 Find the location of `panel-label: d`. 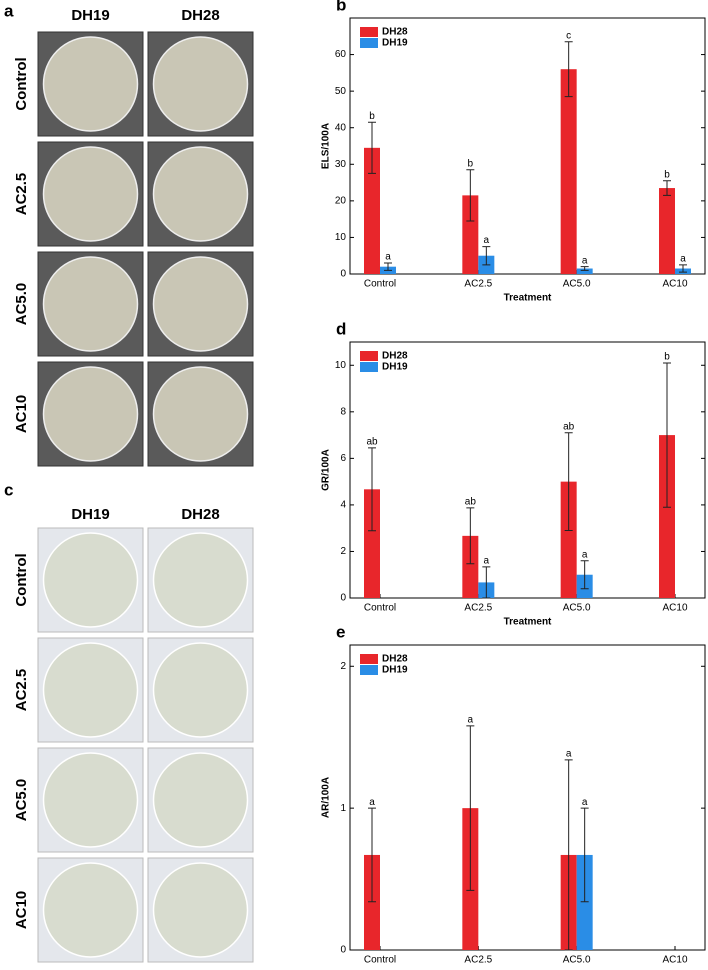

panel-label: d is located at coordinates (341, 328).